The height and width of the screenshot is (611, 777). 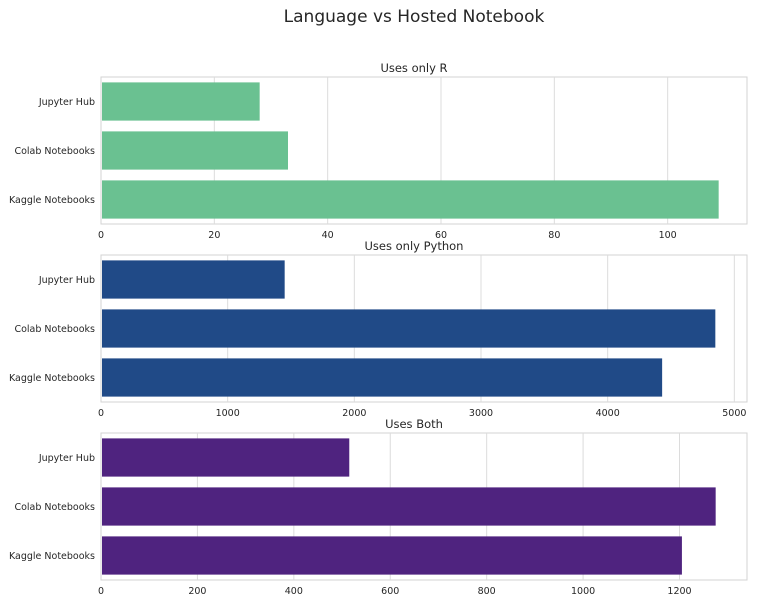 What do you see at coordinates (679, 591) in the screenshot?
I see `x-tick-label: 1200` at bounding box center [679, 591].